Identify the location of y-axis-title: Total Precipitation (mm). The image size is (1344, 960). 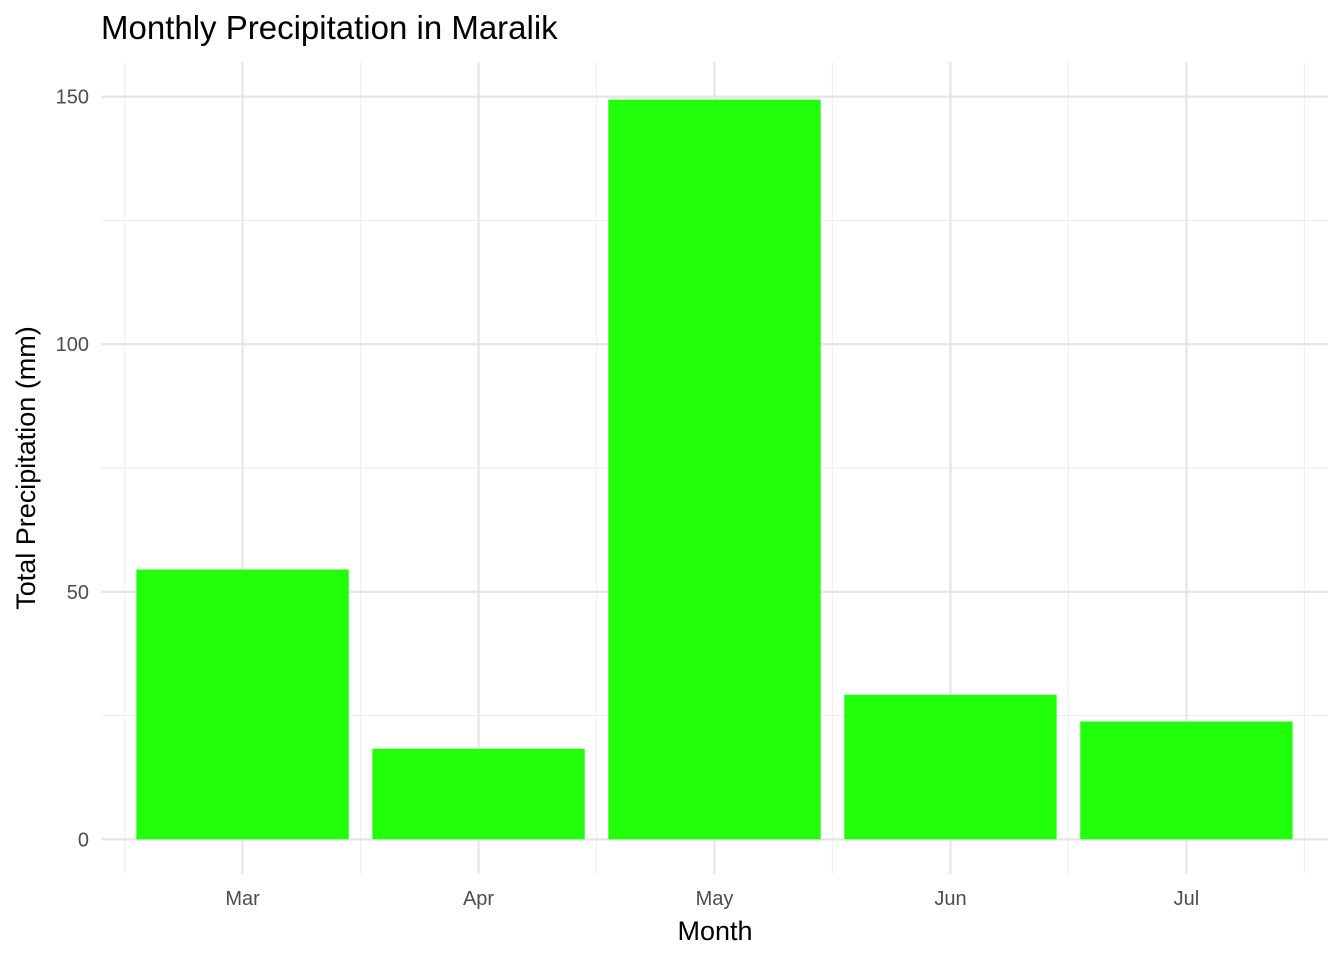
(26, 468).